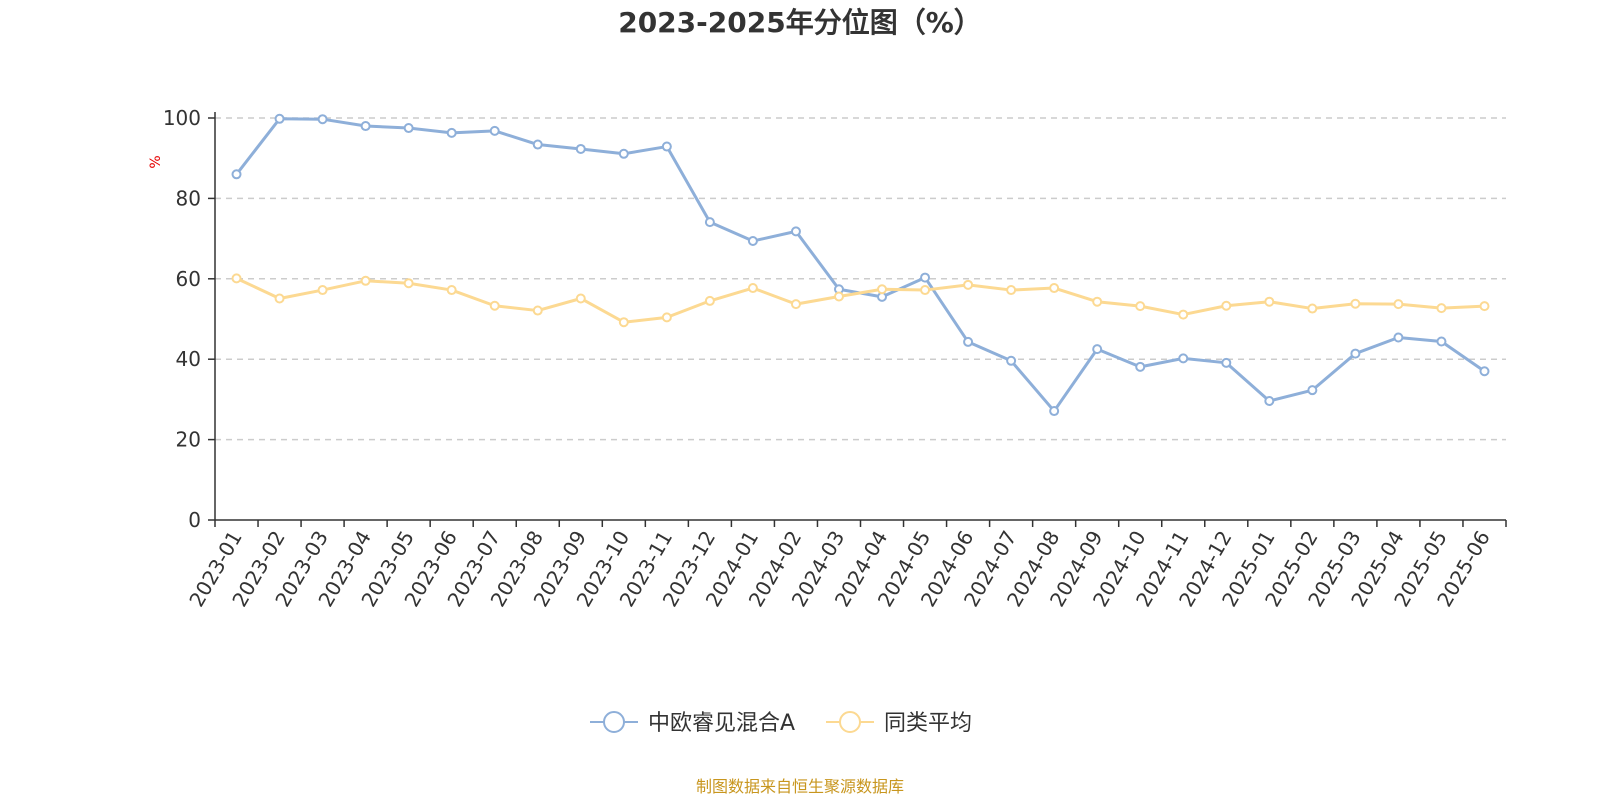 Image resolution: width=1600 pixels, height=800 pixels. I want to click on y-tick-label: 40, so click(188, 359).